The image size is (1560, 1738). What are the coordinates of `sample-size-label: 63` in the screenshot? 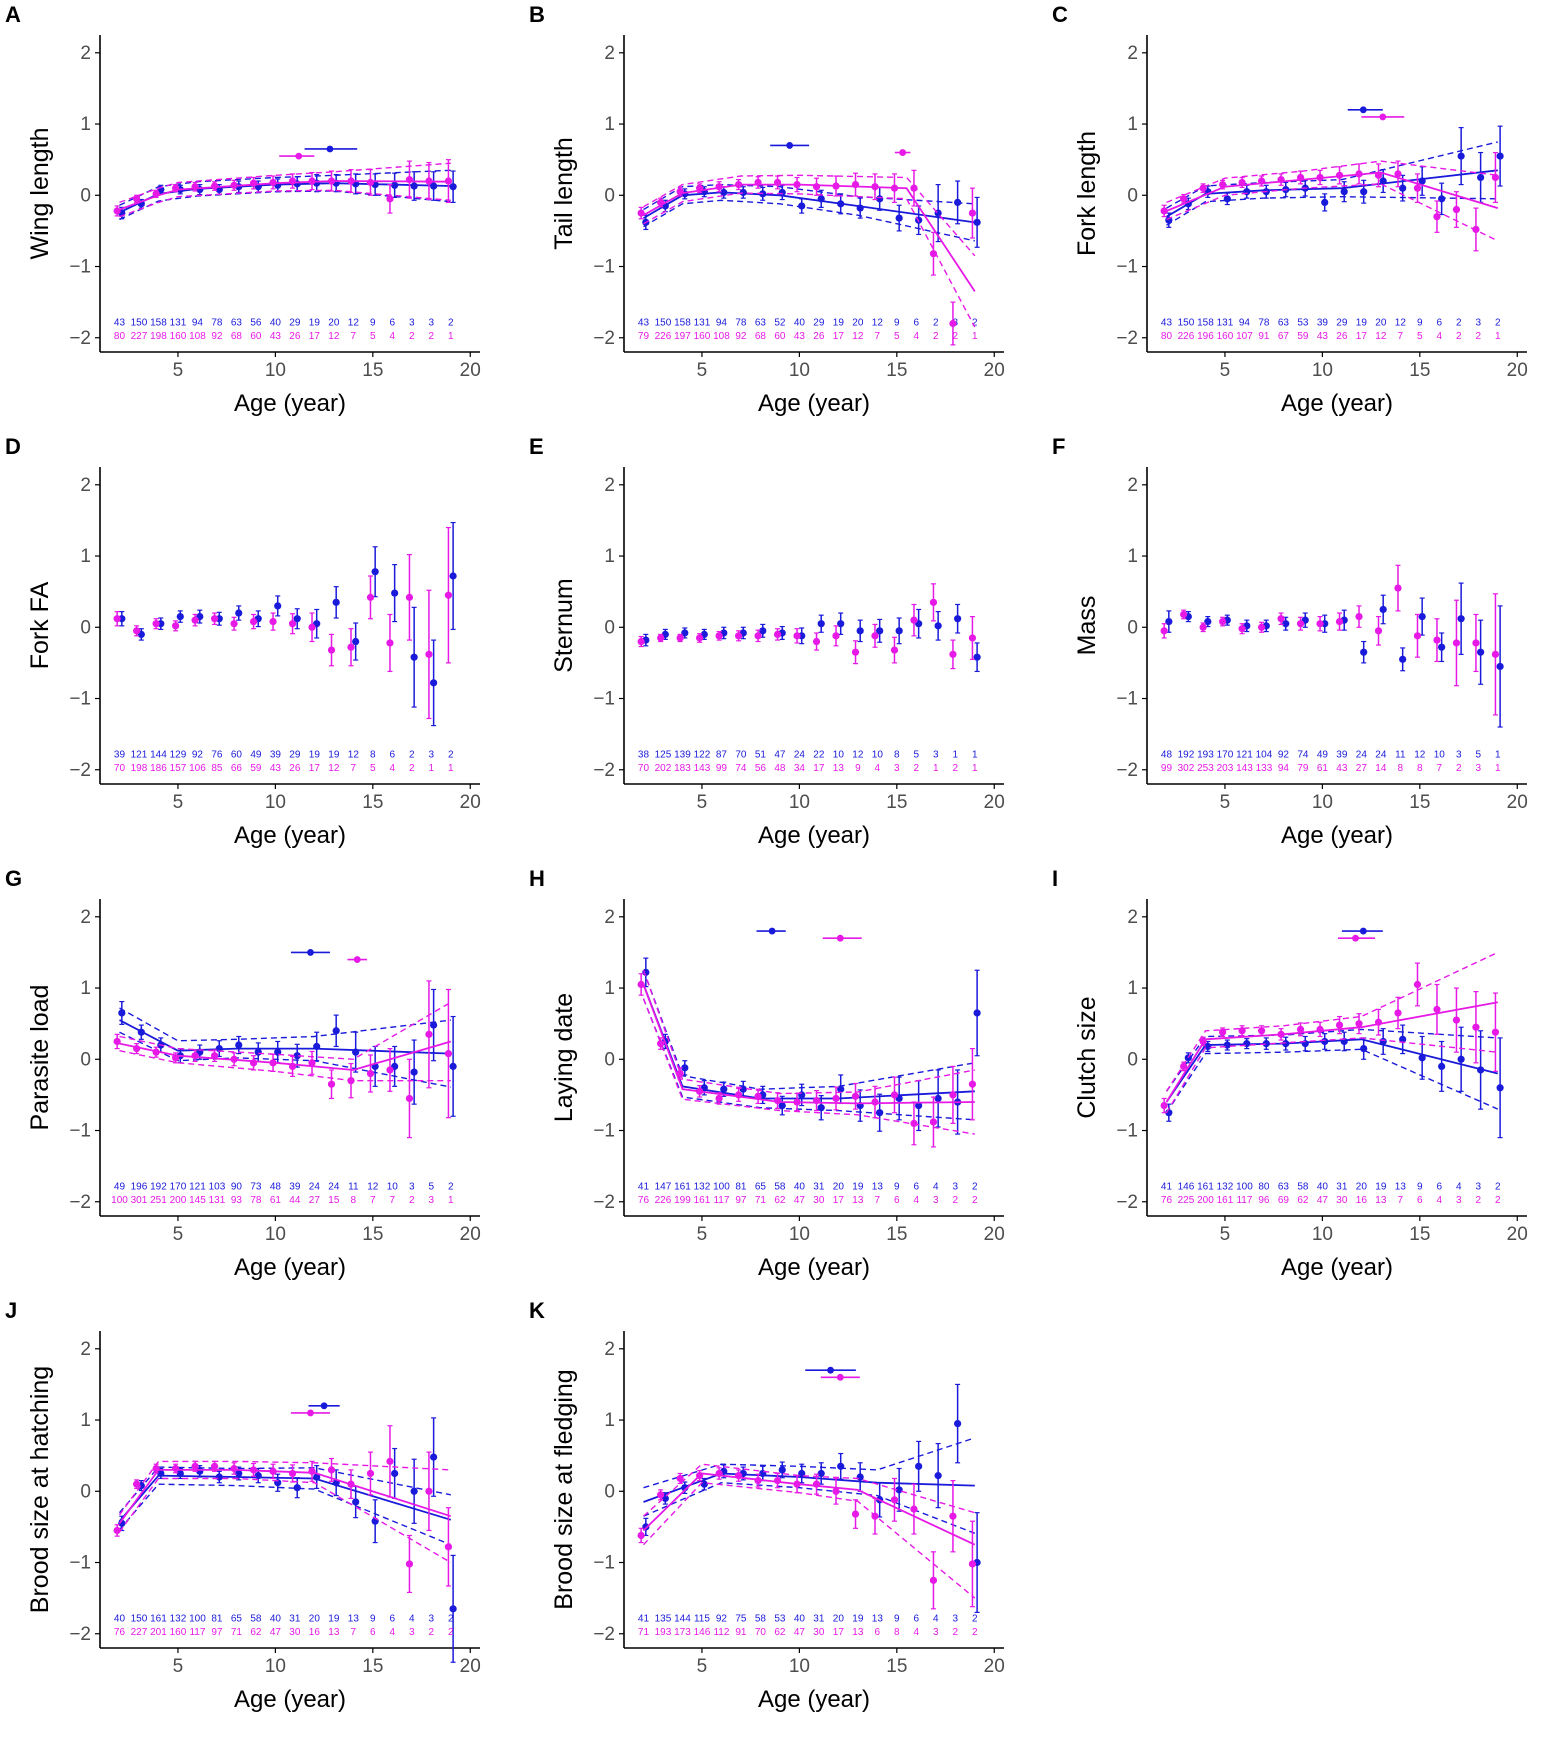 It's located at (237, 323).